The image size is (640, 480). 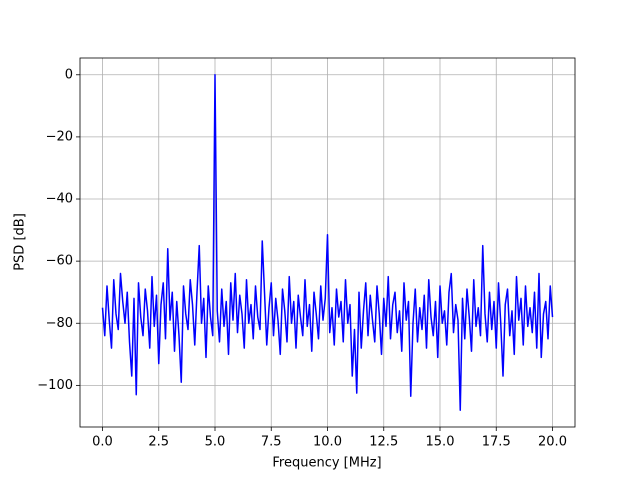 I want to click on x-tick-label: 2.5, so click(x=158, y=442).